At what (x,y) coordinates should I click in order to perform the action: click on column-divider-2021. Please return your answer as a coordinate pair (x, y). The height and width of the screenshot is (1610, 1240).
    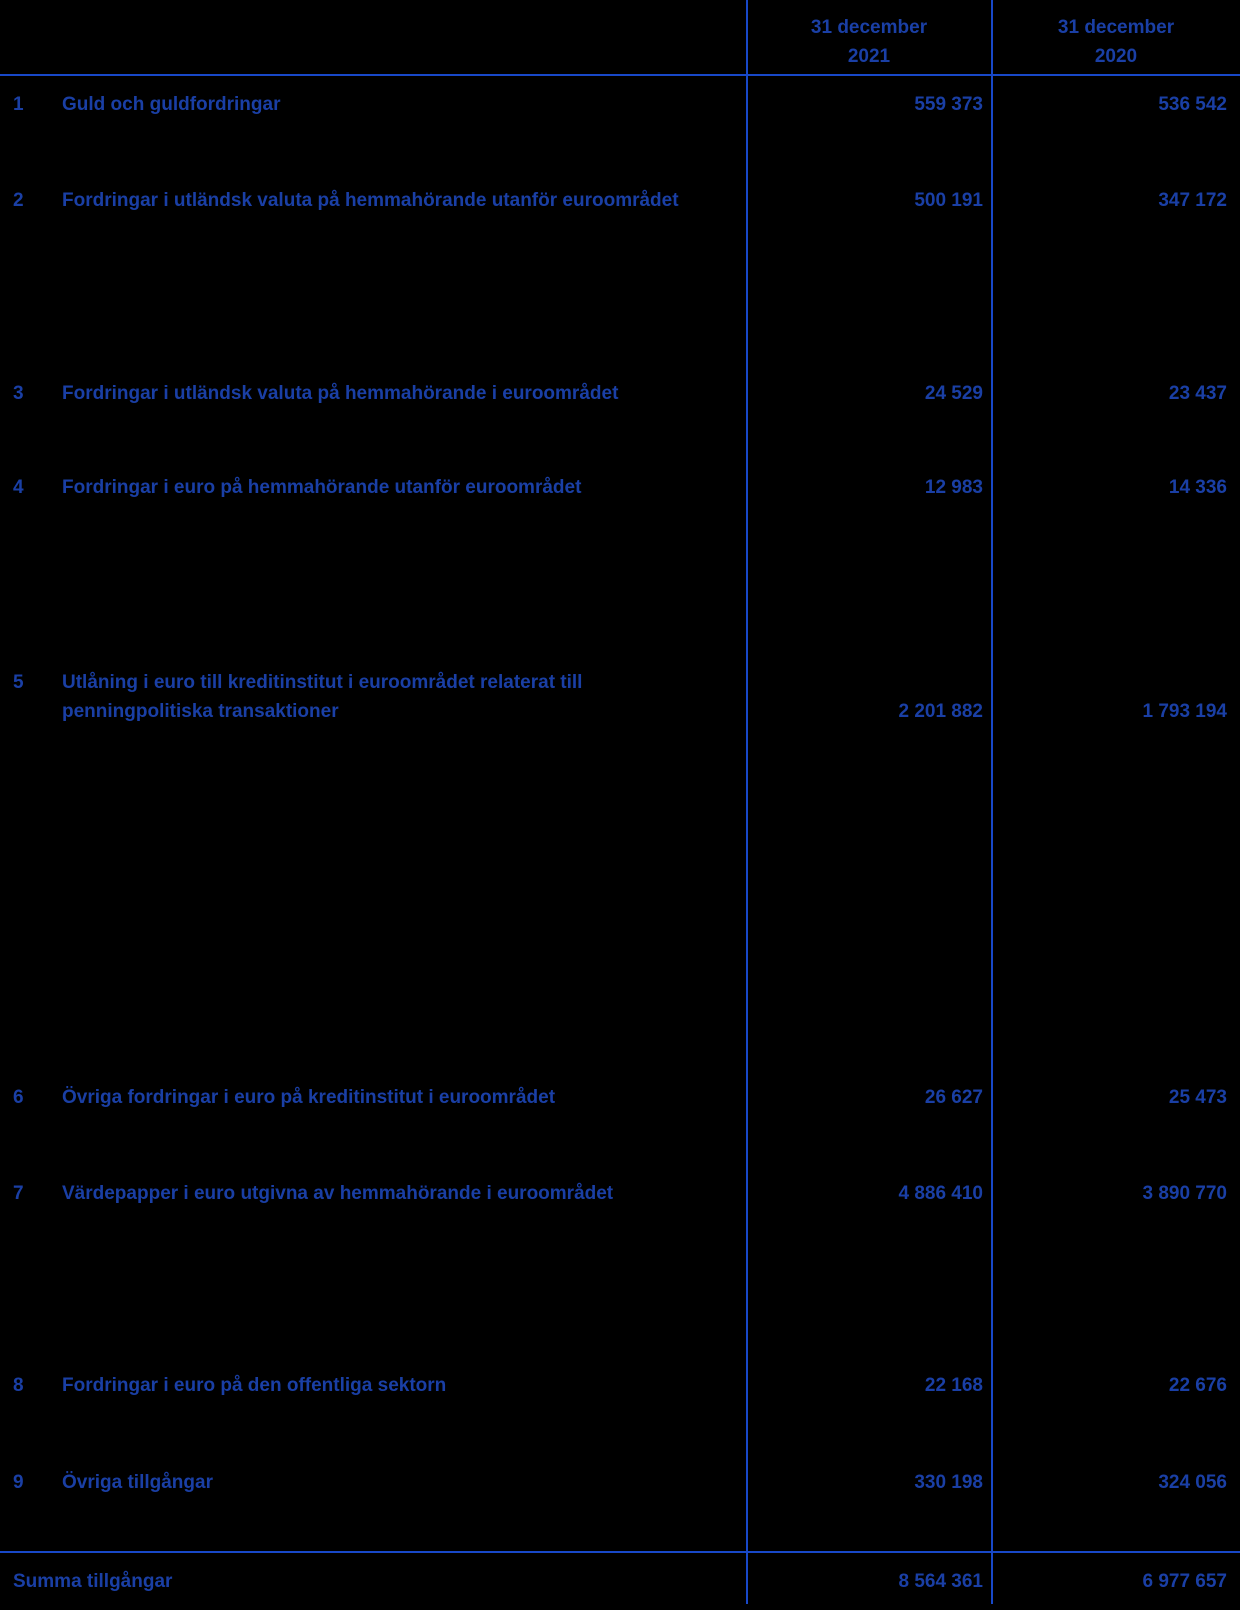
    Looking at the image, I should click on (747, 802).